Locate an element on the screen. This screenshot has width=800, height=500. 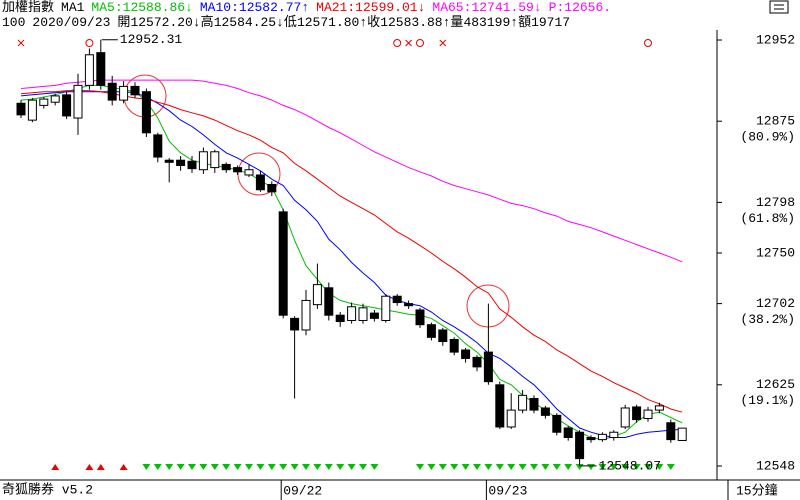
legend-name: MA21 is located at coordinates (331, 7).